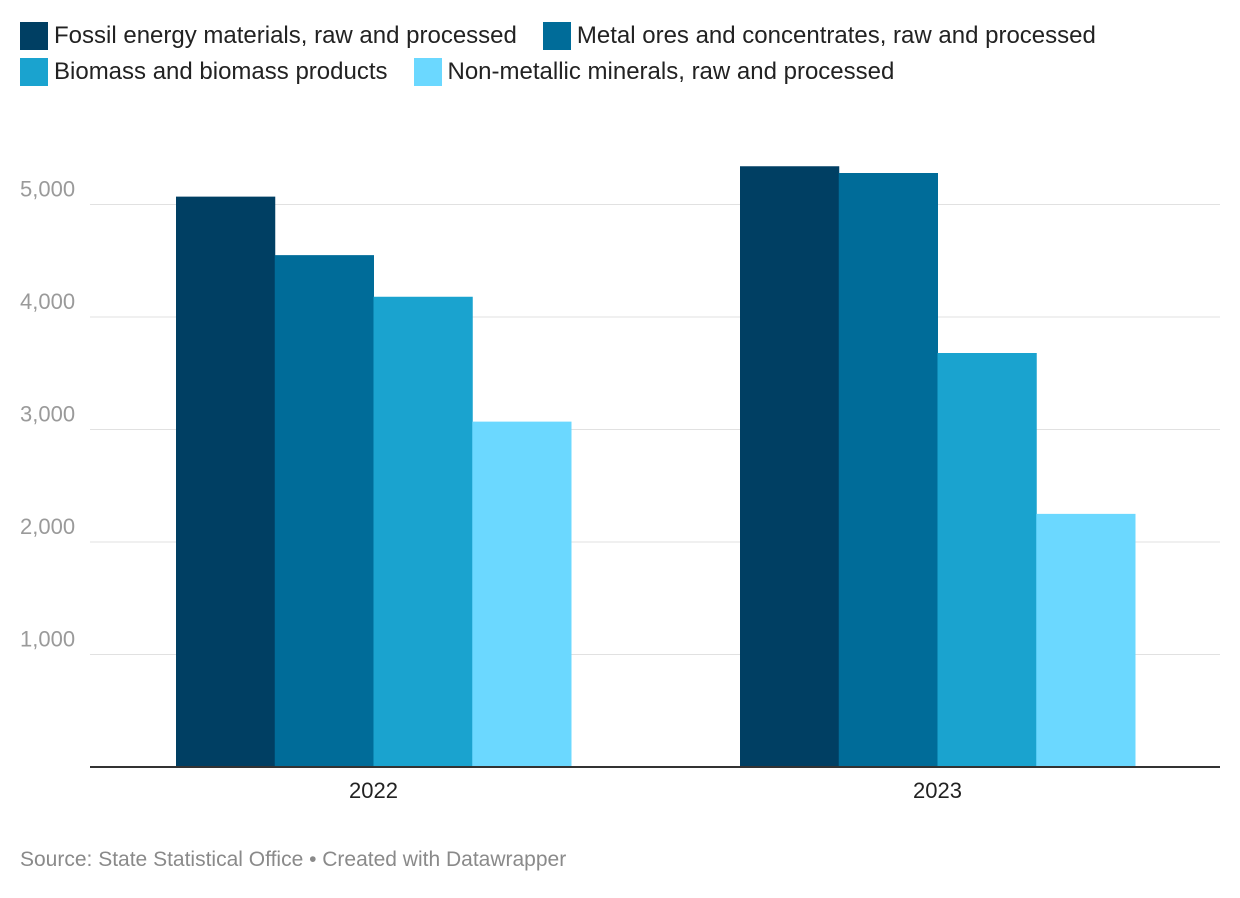  I want to click on legend-swatch-biomass, so click(34, 72).